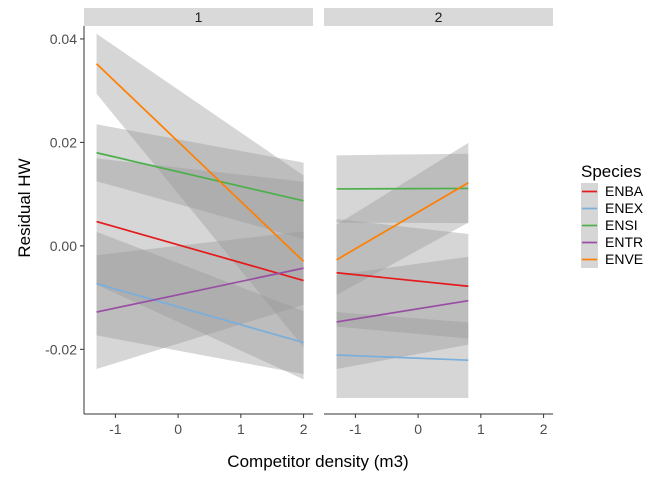 This screenshot has height=480, width=672. I want to click on line-2-enba, so click(402, 279).